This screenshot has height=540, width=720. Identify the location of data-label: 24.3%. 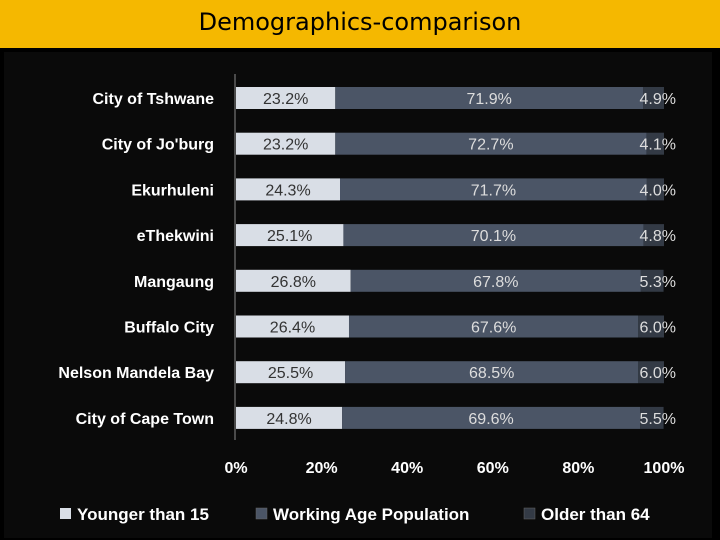
(287, 190).